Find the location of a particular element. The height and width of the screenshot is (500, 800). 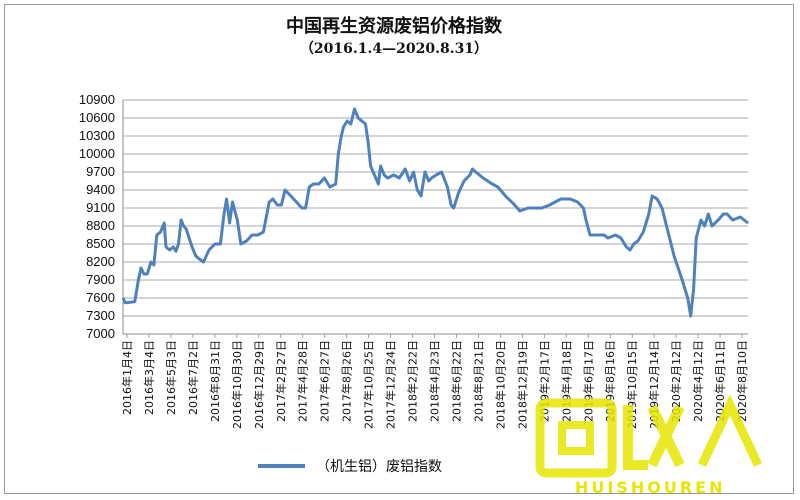

y-tick-label: 9700 is located at coordinates (100, 171).